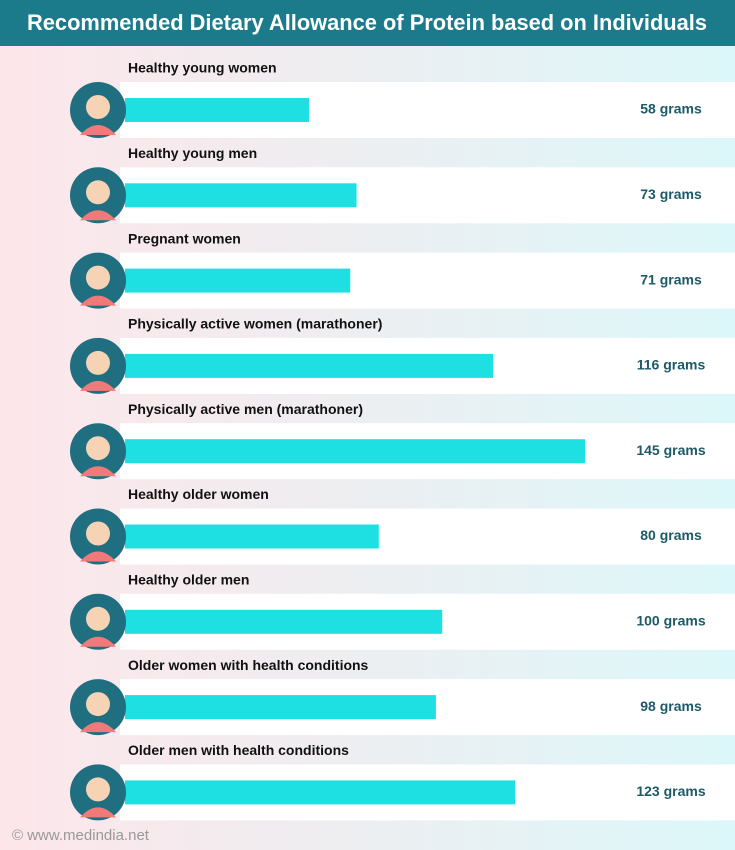  Describe the element at coordinates (670, 450) in the screenshot. I see `value-label: 145 grams` at that location.